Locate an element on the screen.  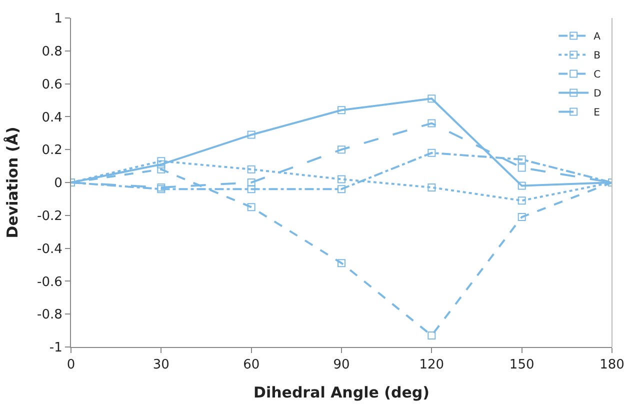
y-tick-label: -1 is located at coordinates (55, 348).